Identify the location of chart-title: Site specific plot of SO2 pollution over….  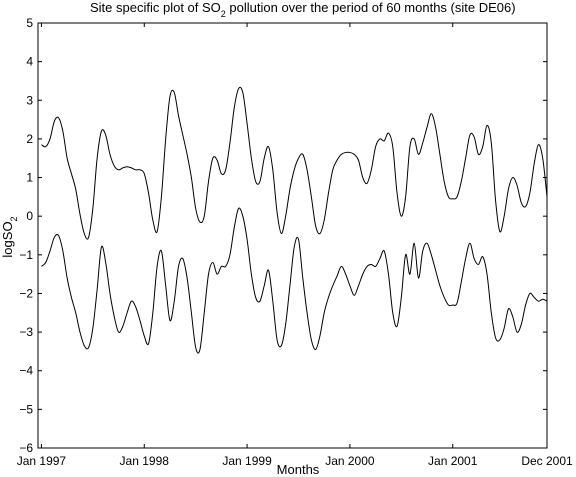
(303, 9).